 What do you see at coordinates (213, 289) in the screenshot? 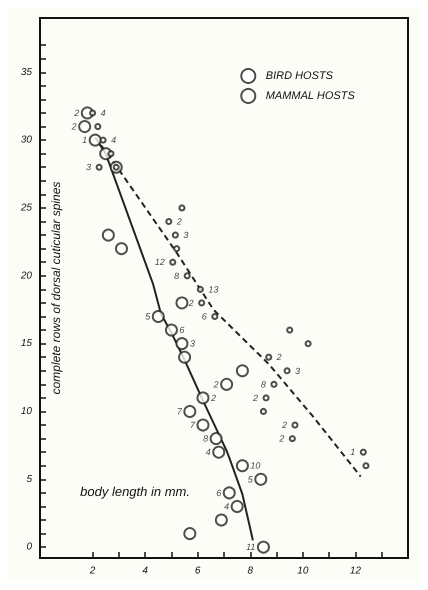
I see `annotation: 13` at bounding box center [213, 289].